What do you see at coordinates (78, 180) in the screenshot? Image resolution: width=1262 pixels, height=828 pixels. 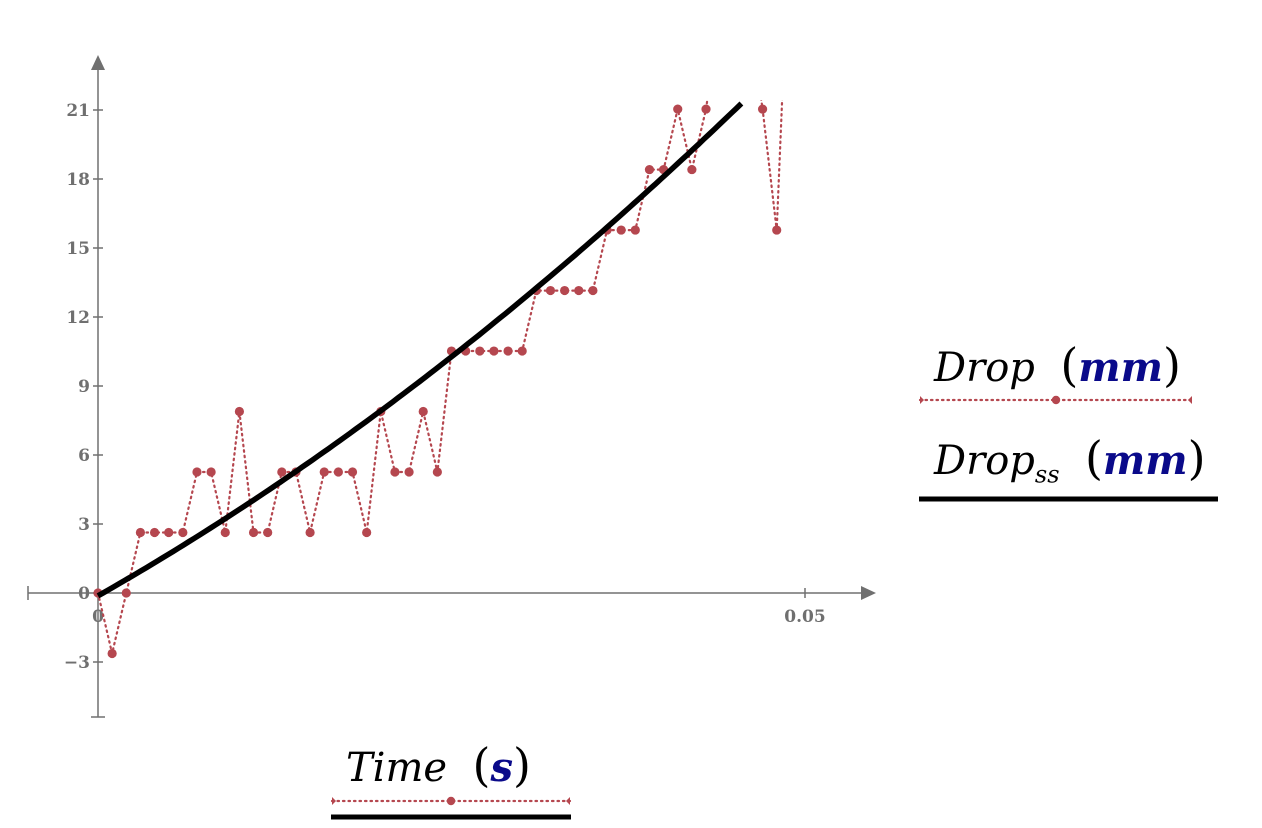 I see `y-tick-label: 18` at bounding box center [78, 180].